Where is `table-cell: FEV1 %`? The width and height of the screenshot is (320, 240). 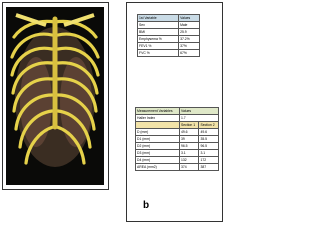
table-cell: FEV1 % is located at coordinates (158, 46).